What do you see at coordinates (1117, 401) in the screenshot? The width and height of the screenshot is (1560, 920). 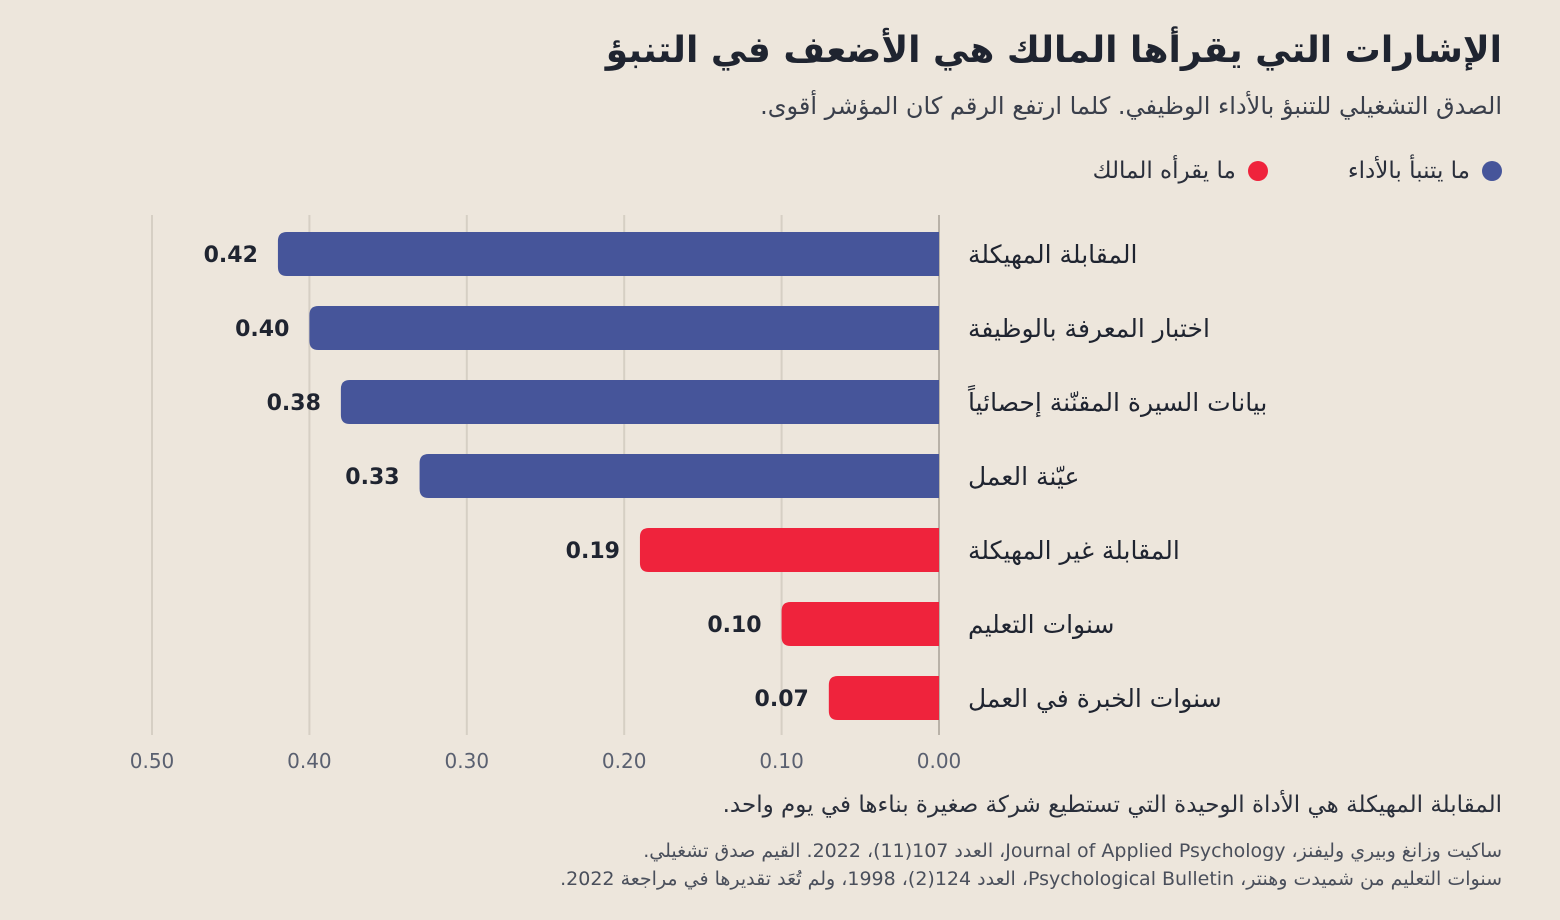 I see `category-label-2: بيانات السيرة المقنّنة إحصائياً` at bounding box center [1117, 401].